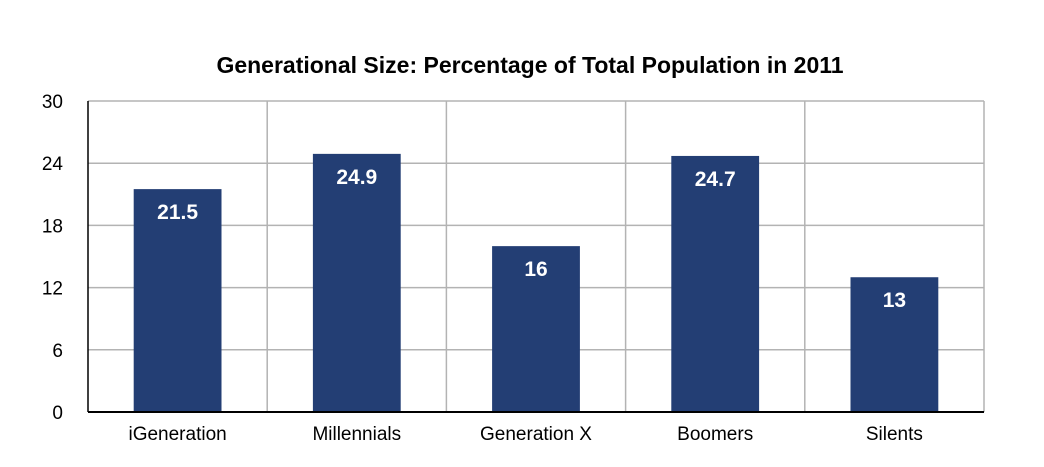  I want to click on data-label: 24.7, so click(715, 179).